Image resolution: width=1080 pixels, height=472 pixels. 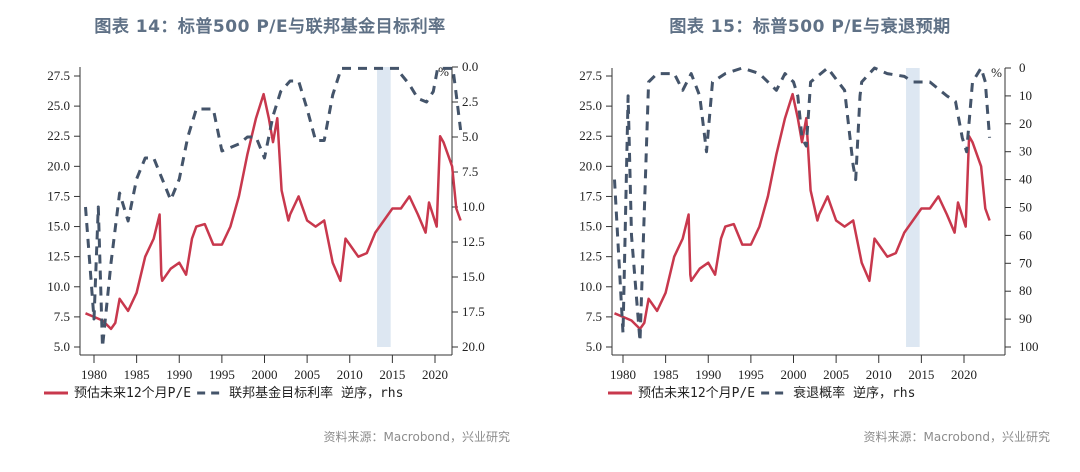 What do you see at coordinates (473, 276) in the screenshot?
I see `right-tick-label: 15.0` at bounding box center [473, 276].